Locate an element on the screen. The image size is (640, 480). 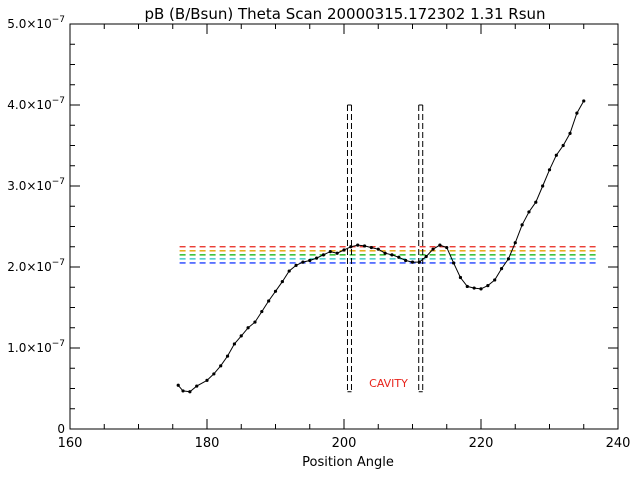
y-tick-mantissa: 3.0×10 is located at coordinates (29, 186).